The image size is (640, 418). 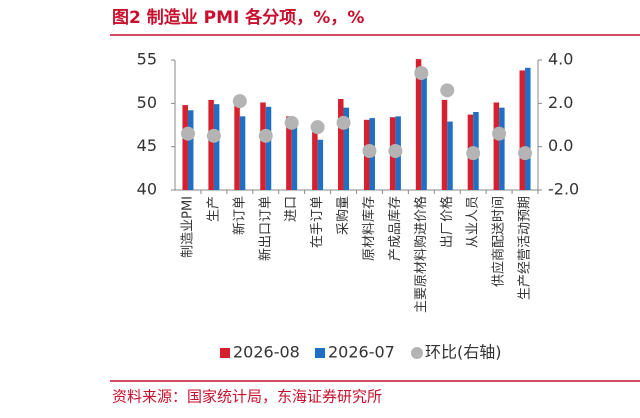 What do you see at coordinates (266, 352) in the screenshot?
I see `legend-label: 2026-08` at bounding box center [266, 352].